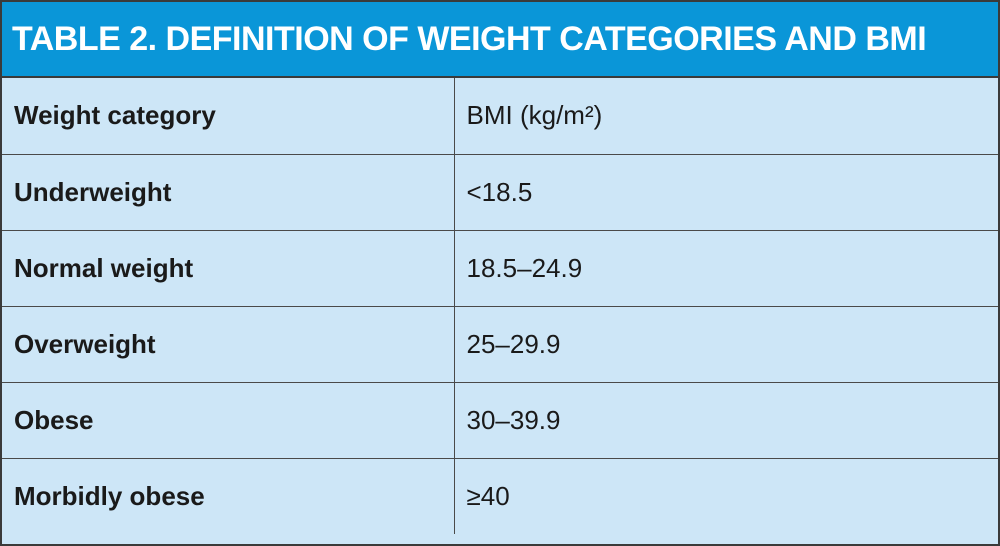 This screenshot has height=546, width=1000. I want to click on table-cell: BMI (kg/m²), so click(726, 116).